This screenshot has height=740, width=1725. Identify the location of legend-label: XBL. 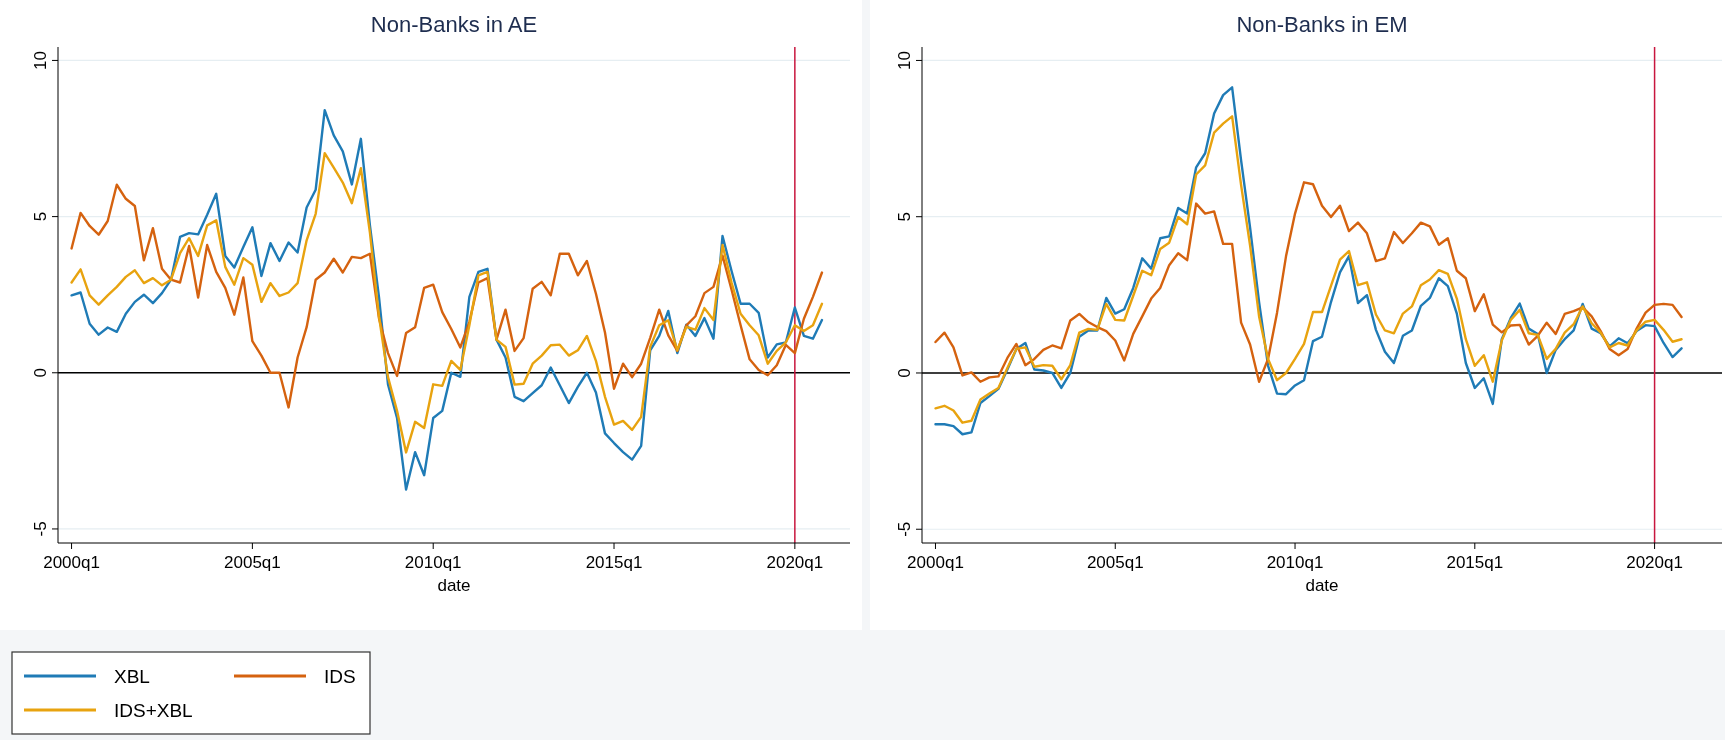
(132, 676).